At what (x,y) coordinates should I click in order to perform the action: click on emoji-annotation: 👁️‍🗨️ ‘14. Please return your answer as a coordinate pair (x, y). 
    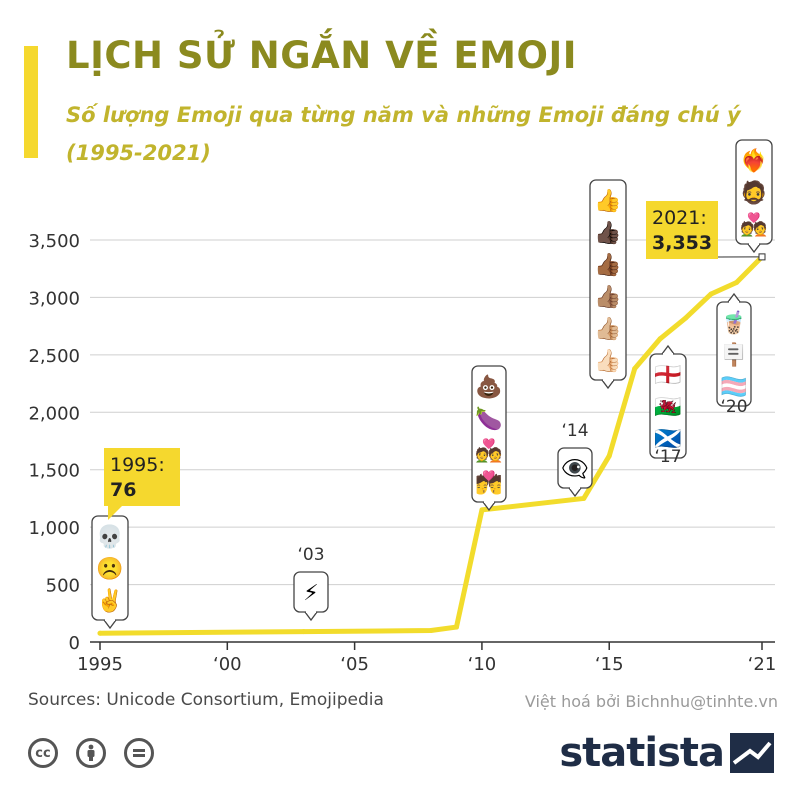
    Looking at the image, I should click on (575, 459).